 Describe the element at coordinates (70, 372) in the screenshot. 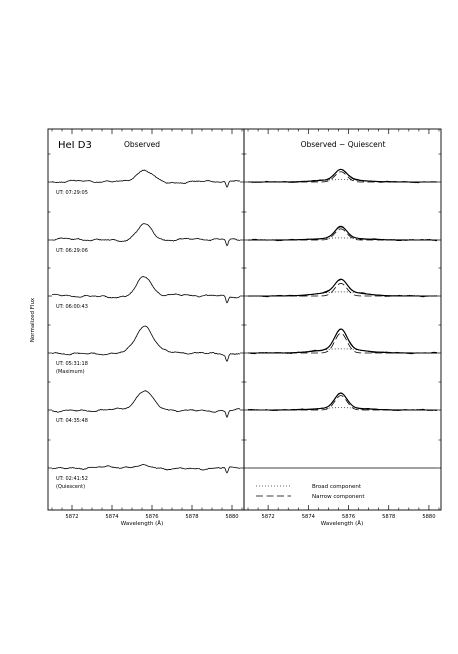

I see `spectrum-sublabel: (Maximum)` at that location.